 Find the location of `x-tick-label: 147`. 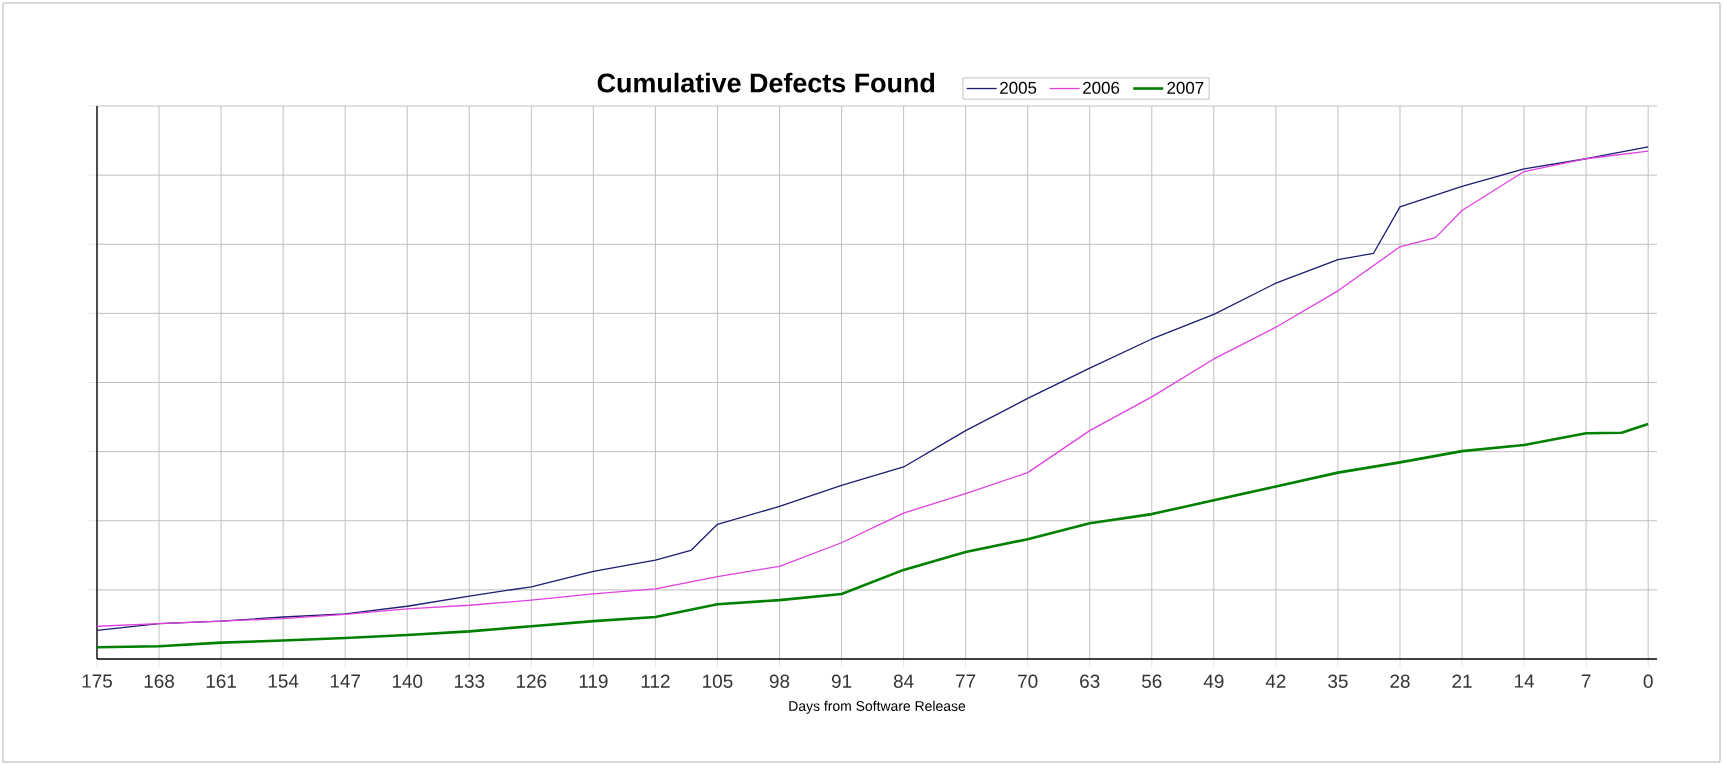

x-tick-label: 147 is located at coordinates (345, 681).